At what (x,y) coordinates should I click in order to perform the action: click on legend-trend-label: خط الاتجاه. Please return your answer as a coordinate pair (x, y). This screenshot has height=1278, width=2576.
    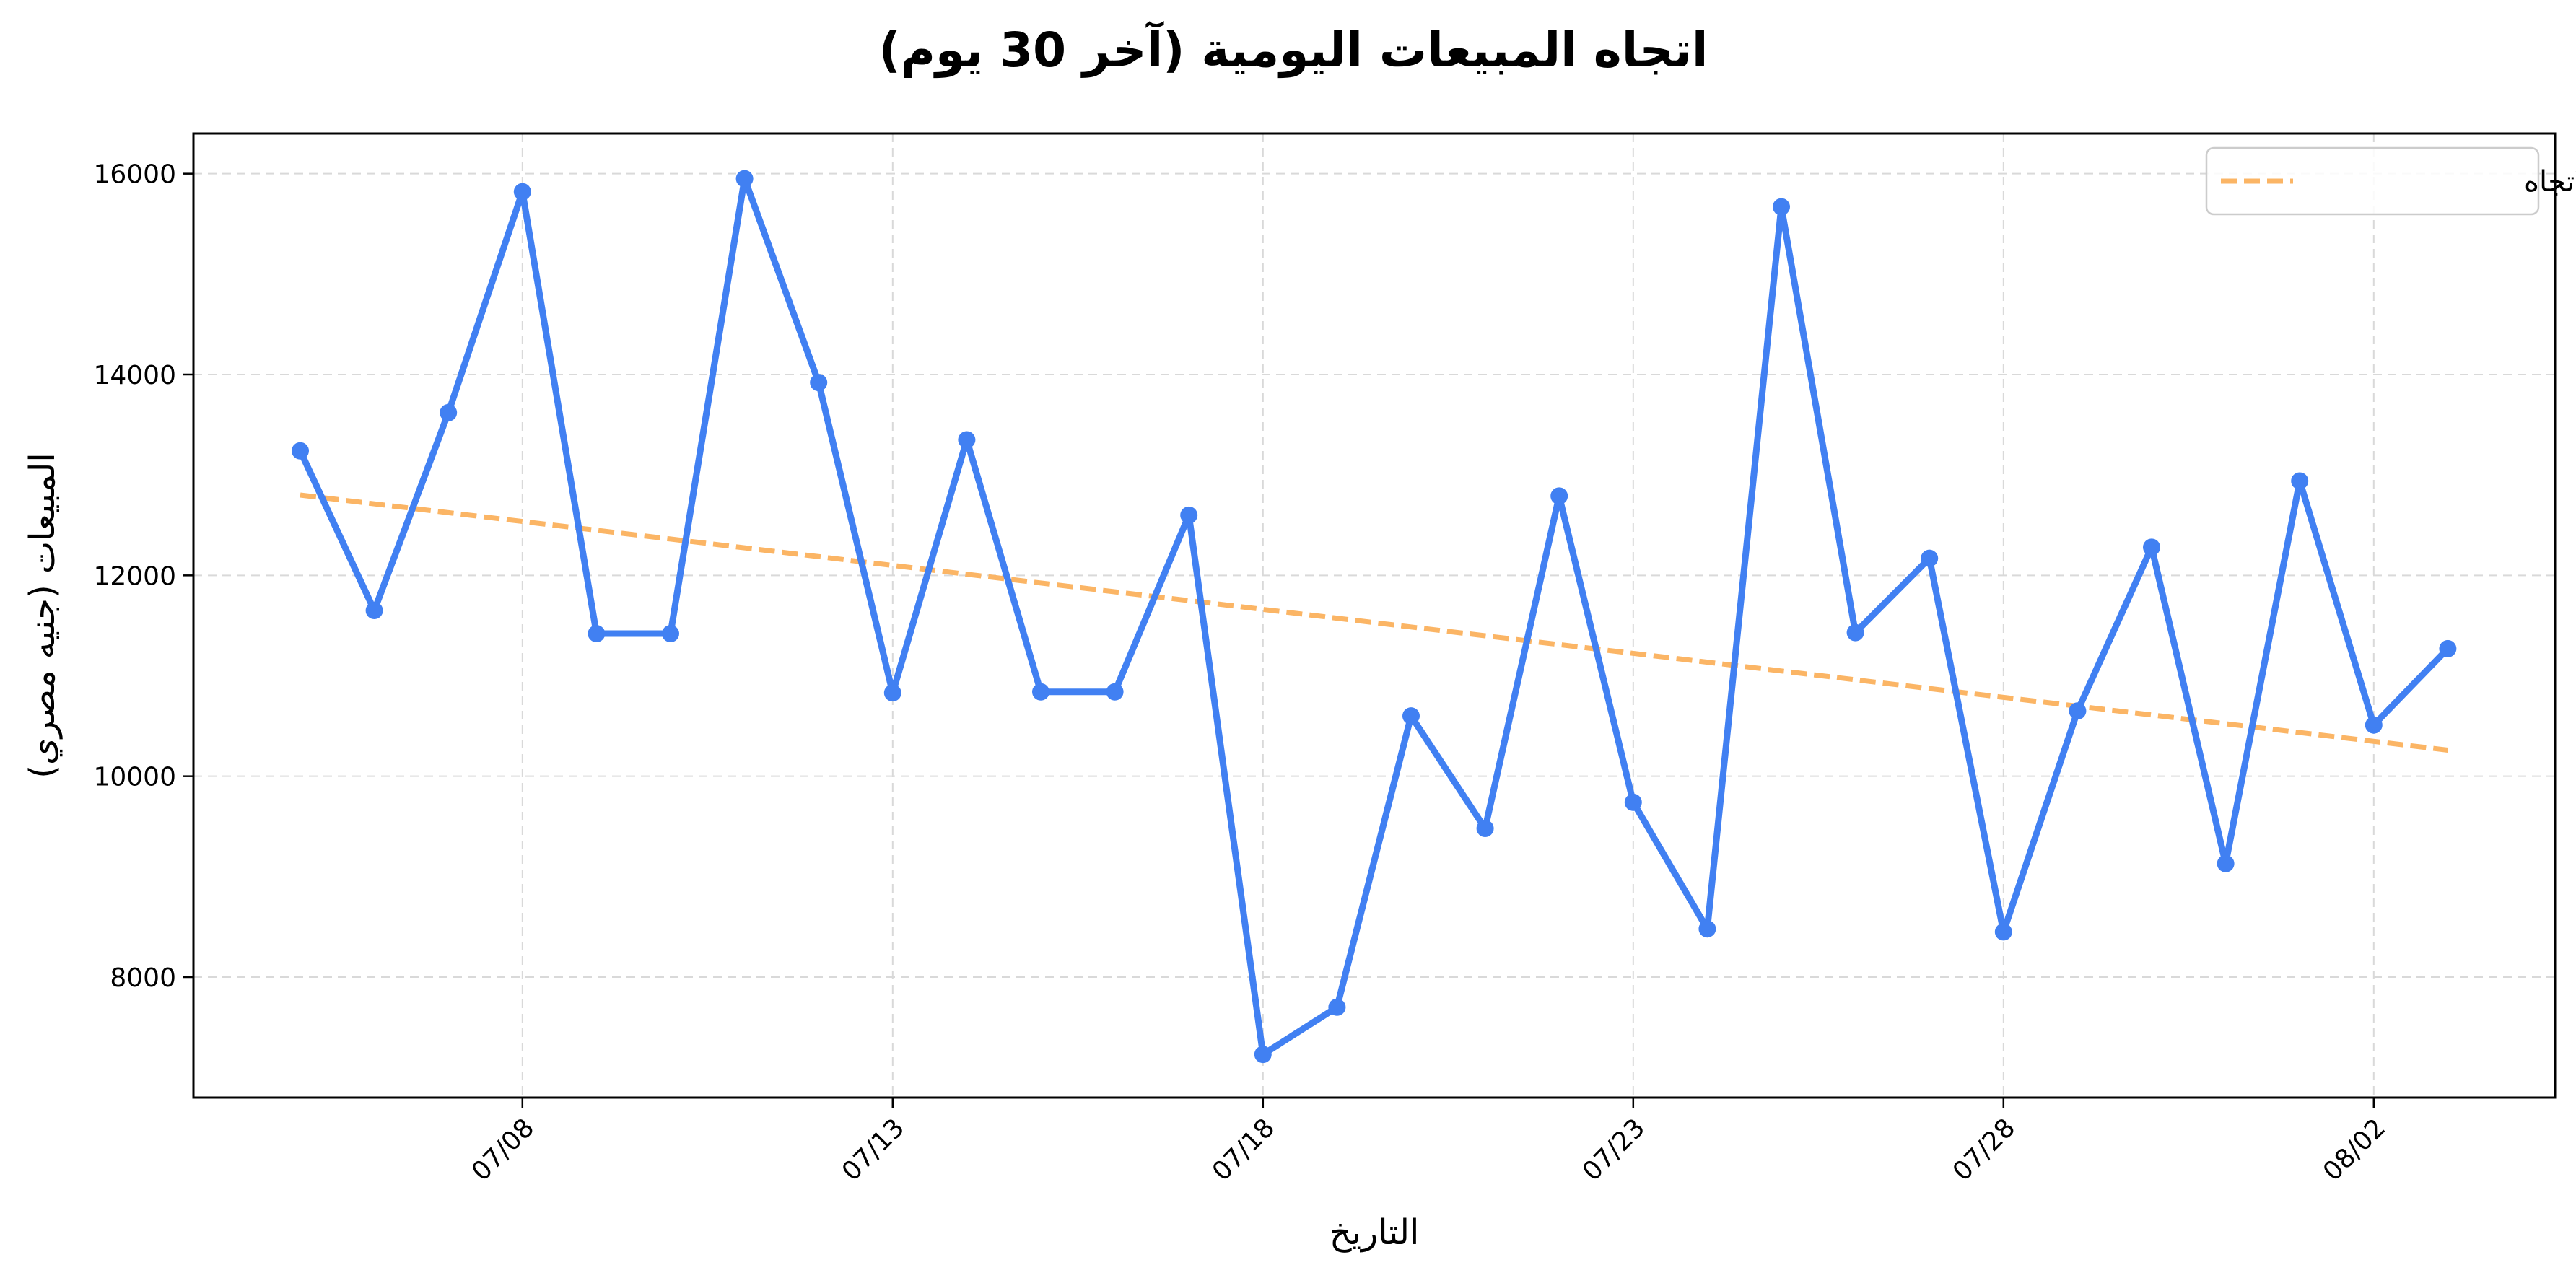
    Looking at the image, I should click on (2550, 181).